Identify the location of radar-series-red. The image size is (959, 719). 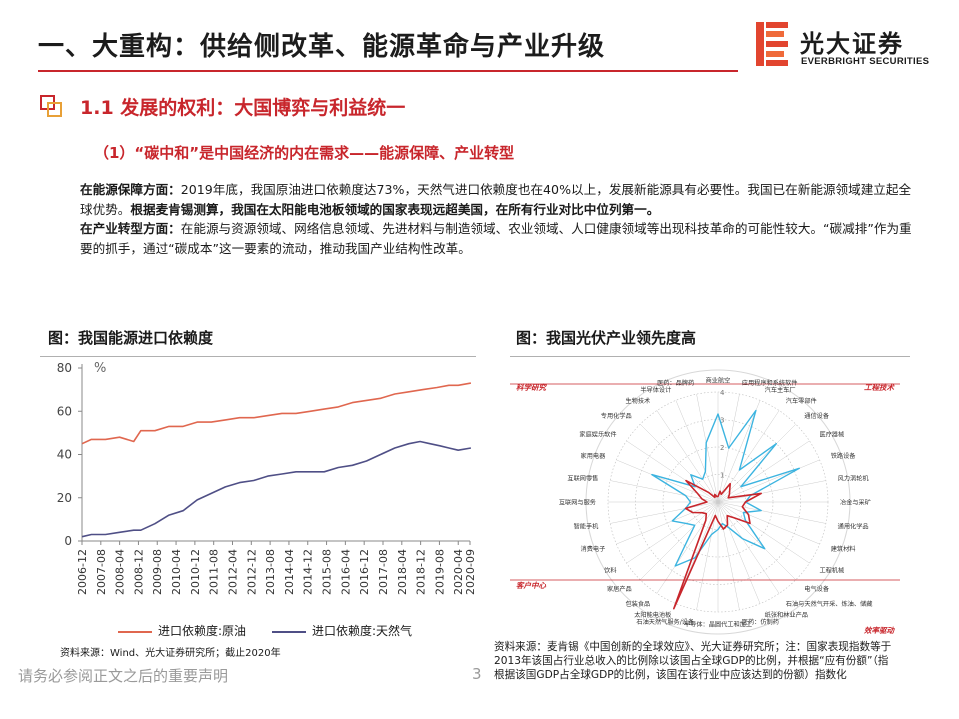
(717, 544).